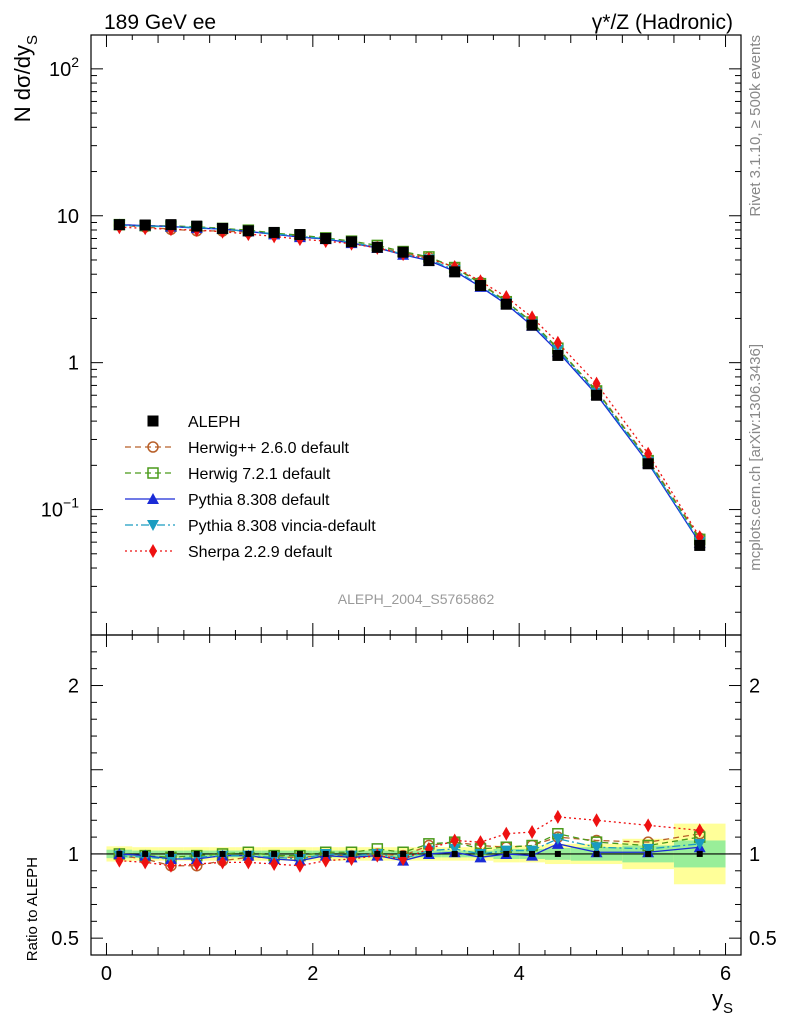 This screenshot has height=1024, width=786. I want to click on rivet-version-label: Rivet 3.1.10, ≥ 500k events, so click(755, 126).